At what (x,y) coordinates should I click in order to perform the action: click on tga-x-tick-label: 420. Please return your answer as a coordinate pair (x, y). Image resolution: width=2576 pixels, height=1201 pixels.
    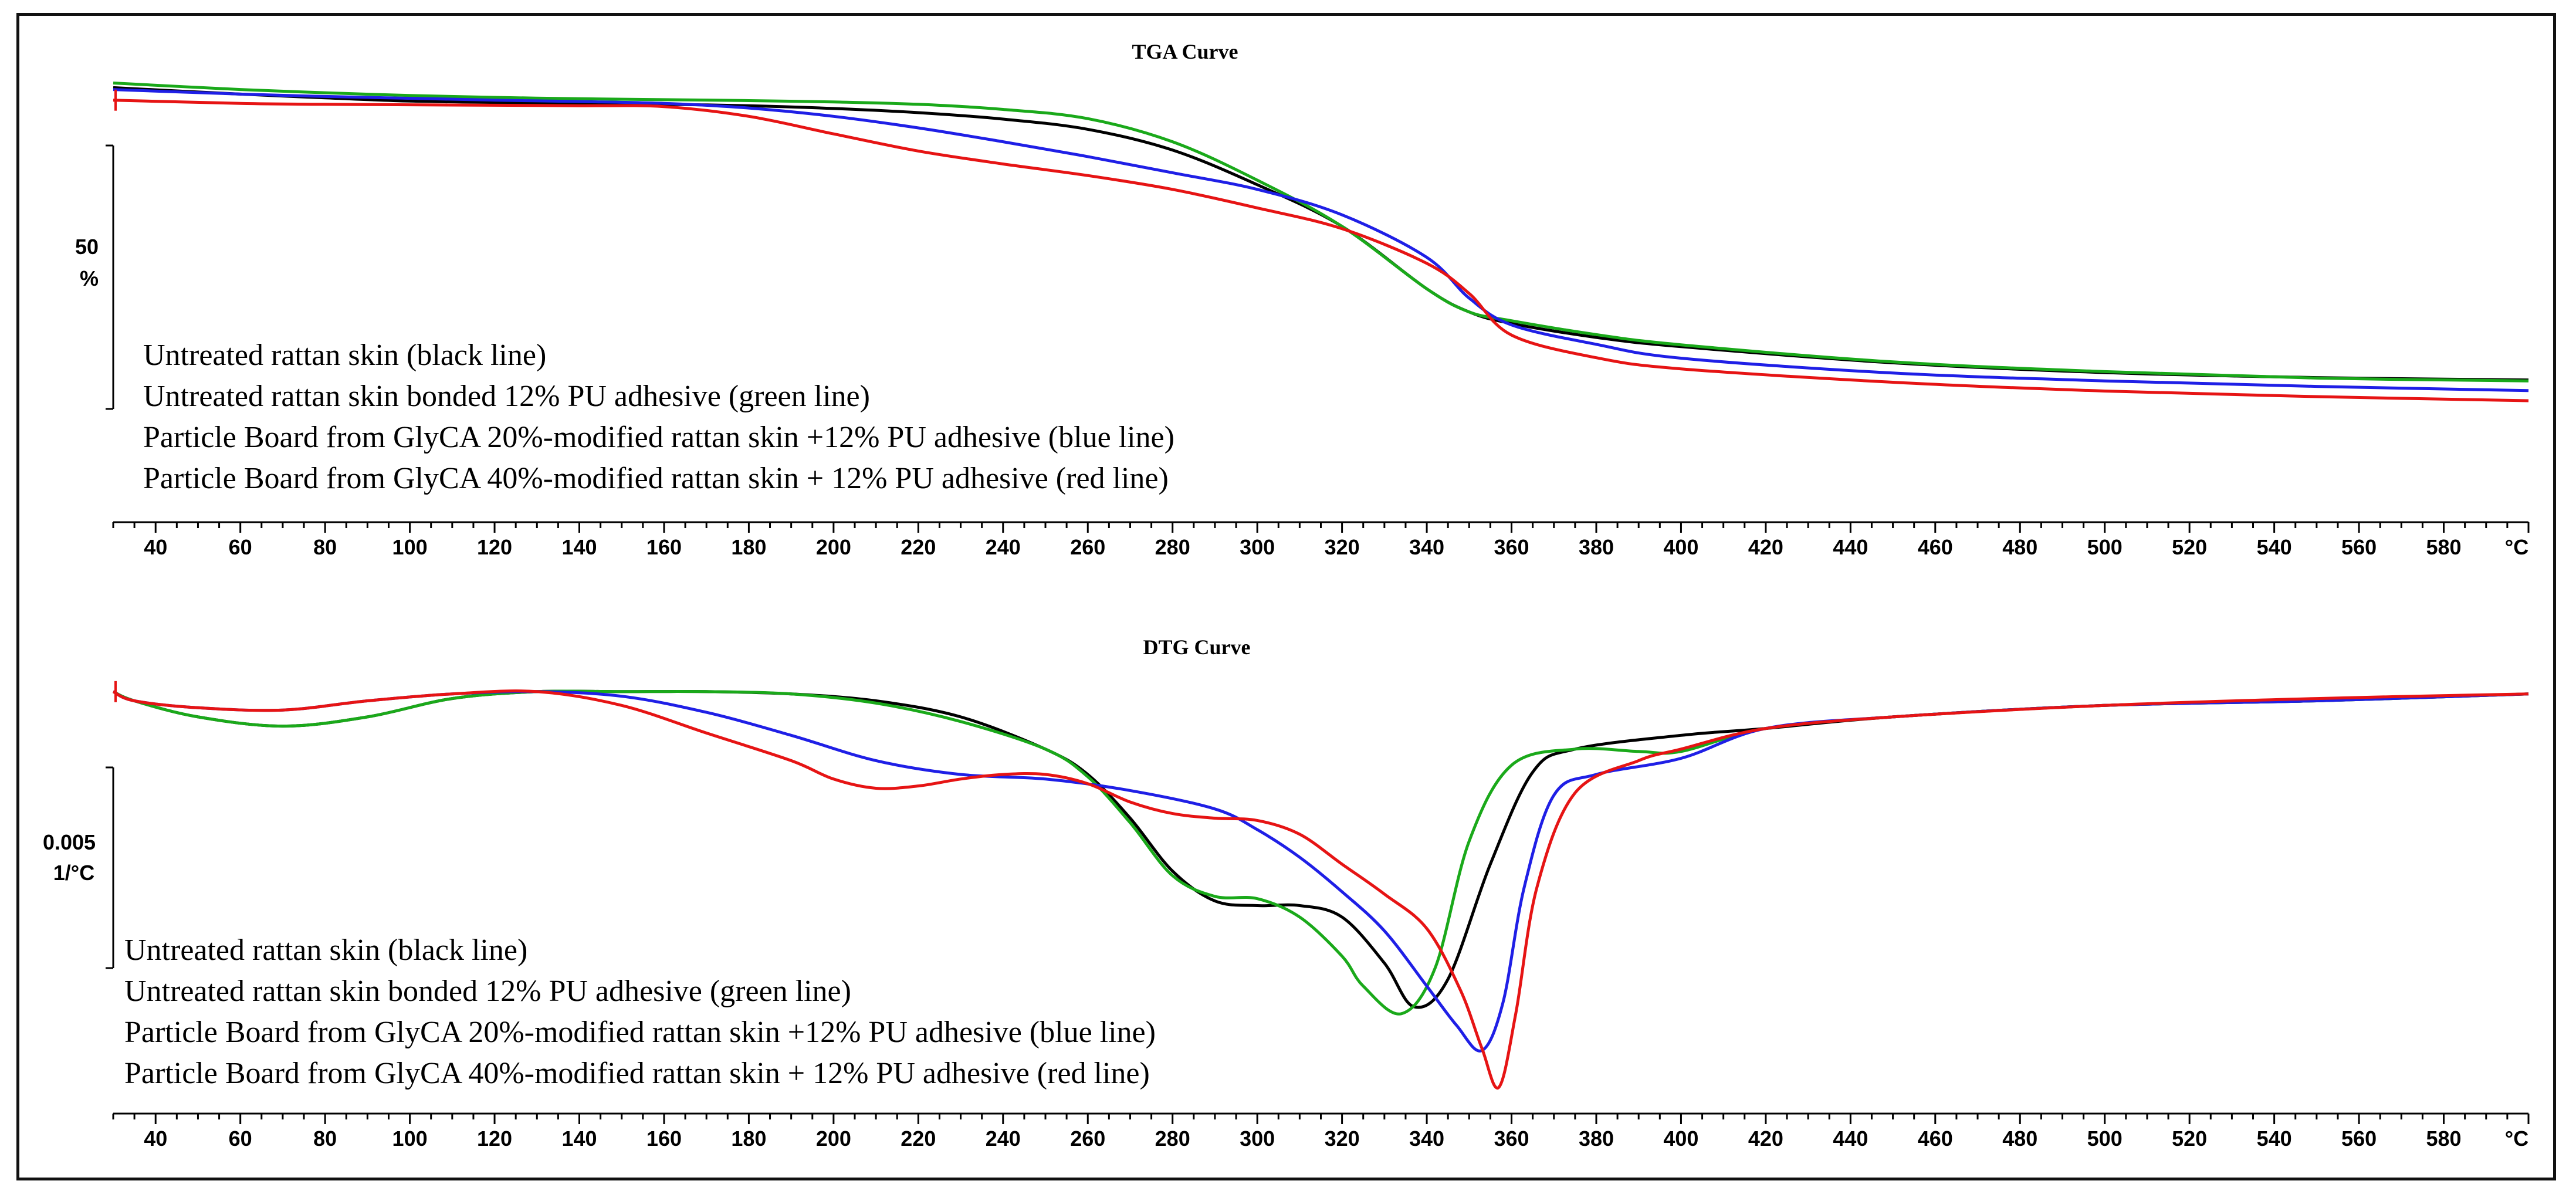
    Looking at the image, I should click on (1765, 547).